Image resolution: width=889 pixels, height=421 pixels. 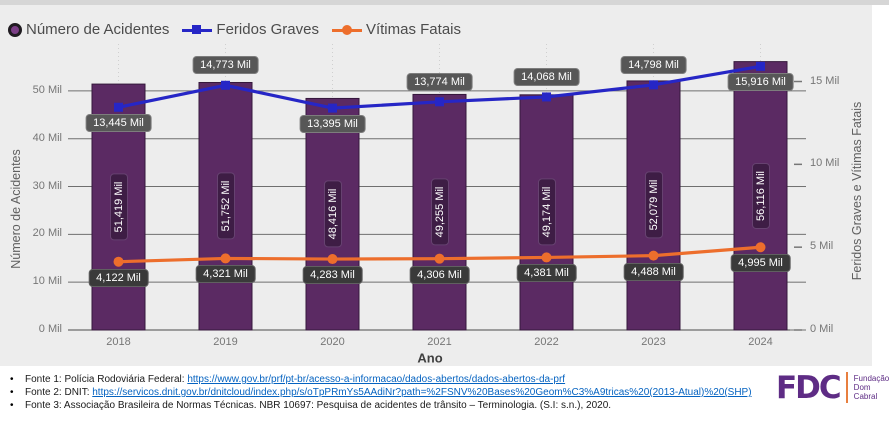 What do you see at coordinates (430, 358) in the screenshot?
I see `x-axis-title: Ano` at bounding box center [430, 358].